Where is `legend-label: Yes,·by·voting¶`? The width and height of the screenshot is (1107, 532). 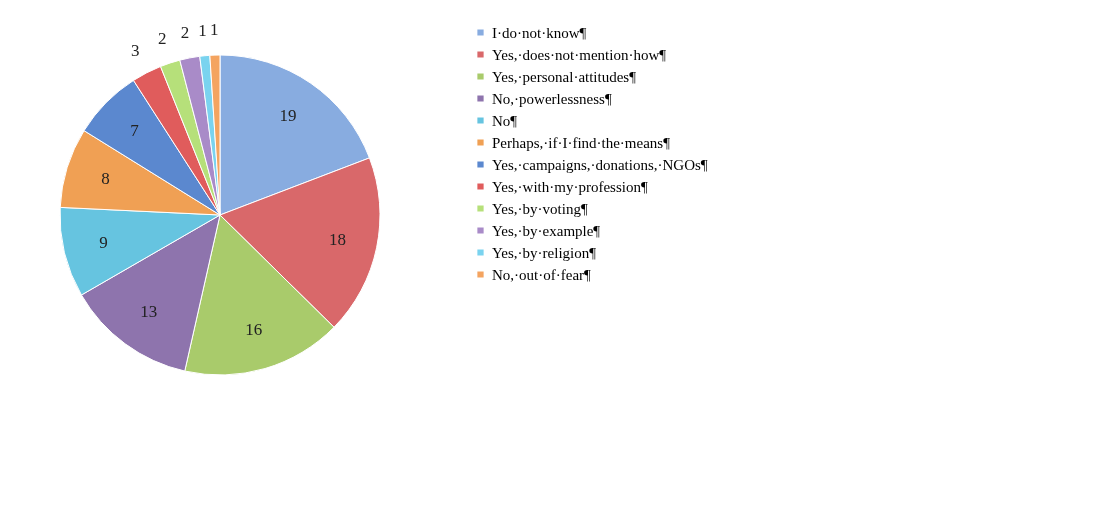 legend-label: Yes,·by·voting¶ is located at coordinates (540, 208).